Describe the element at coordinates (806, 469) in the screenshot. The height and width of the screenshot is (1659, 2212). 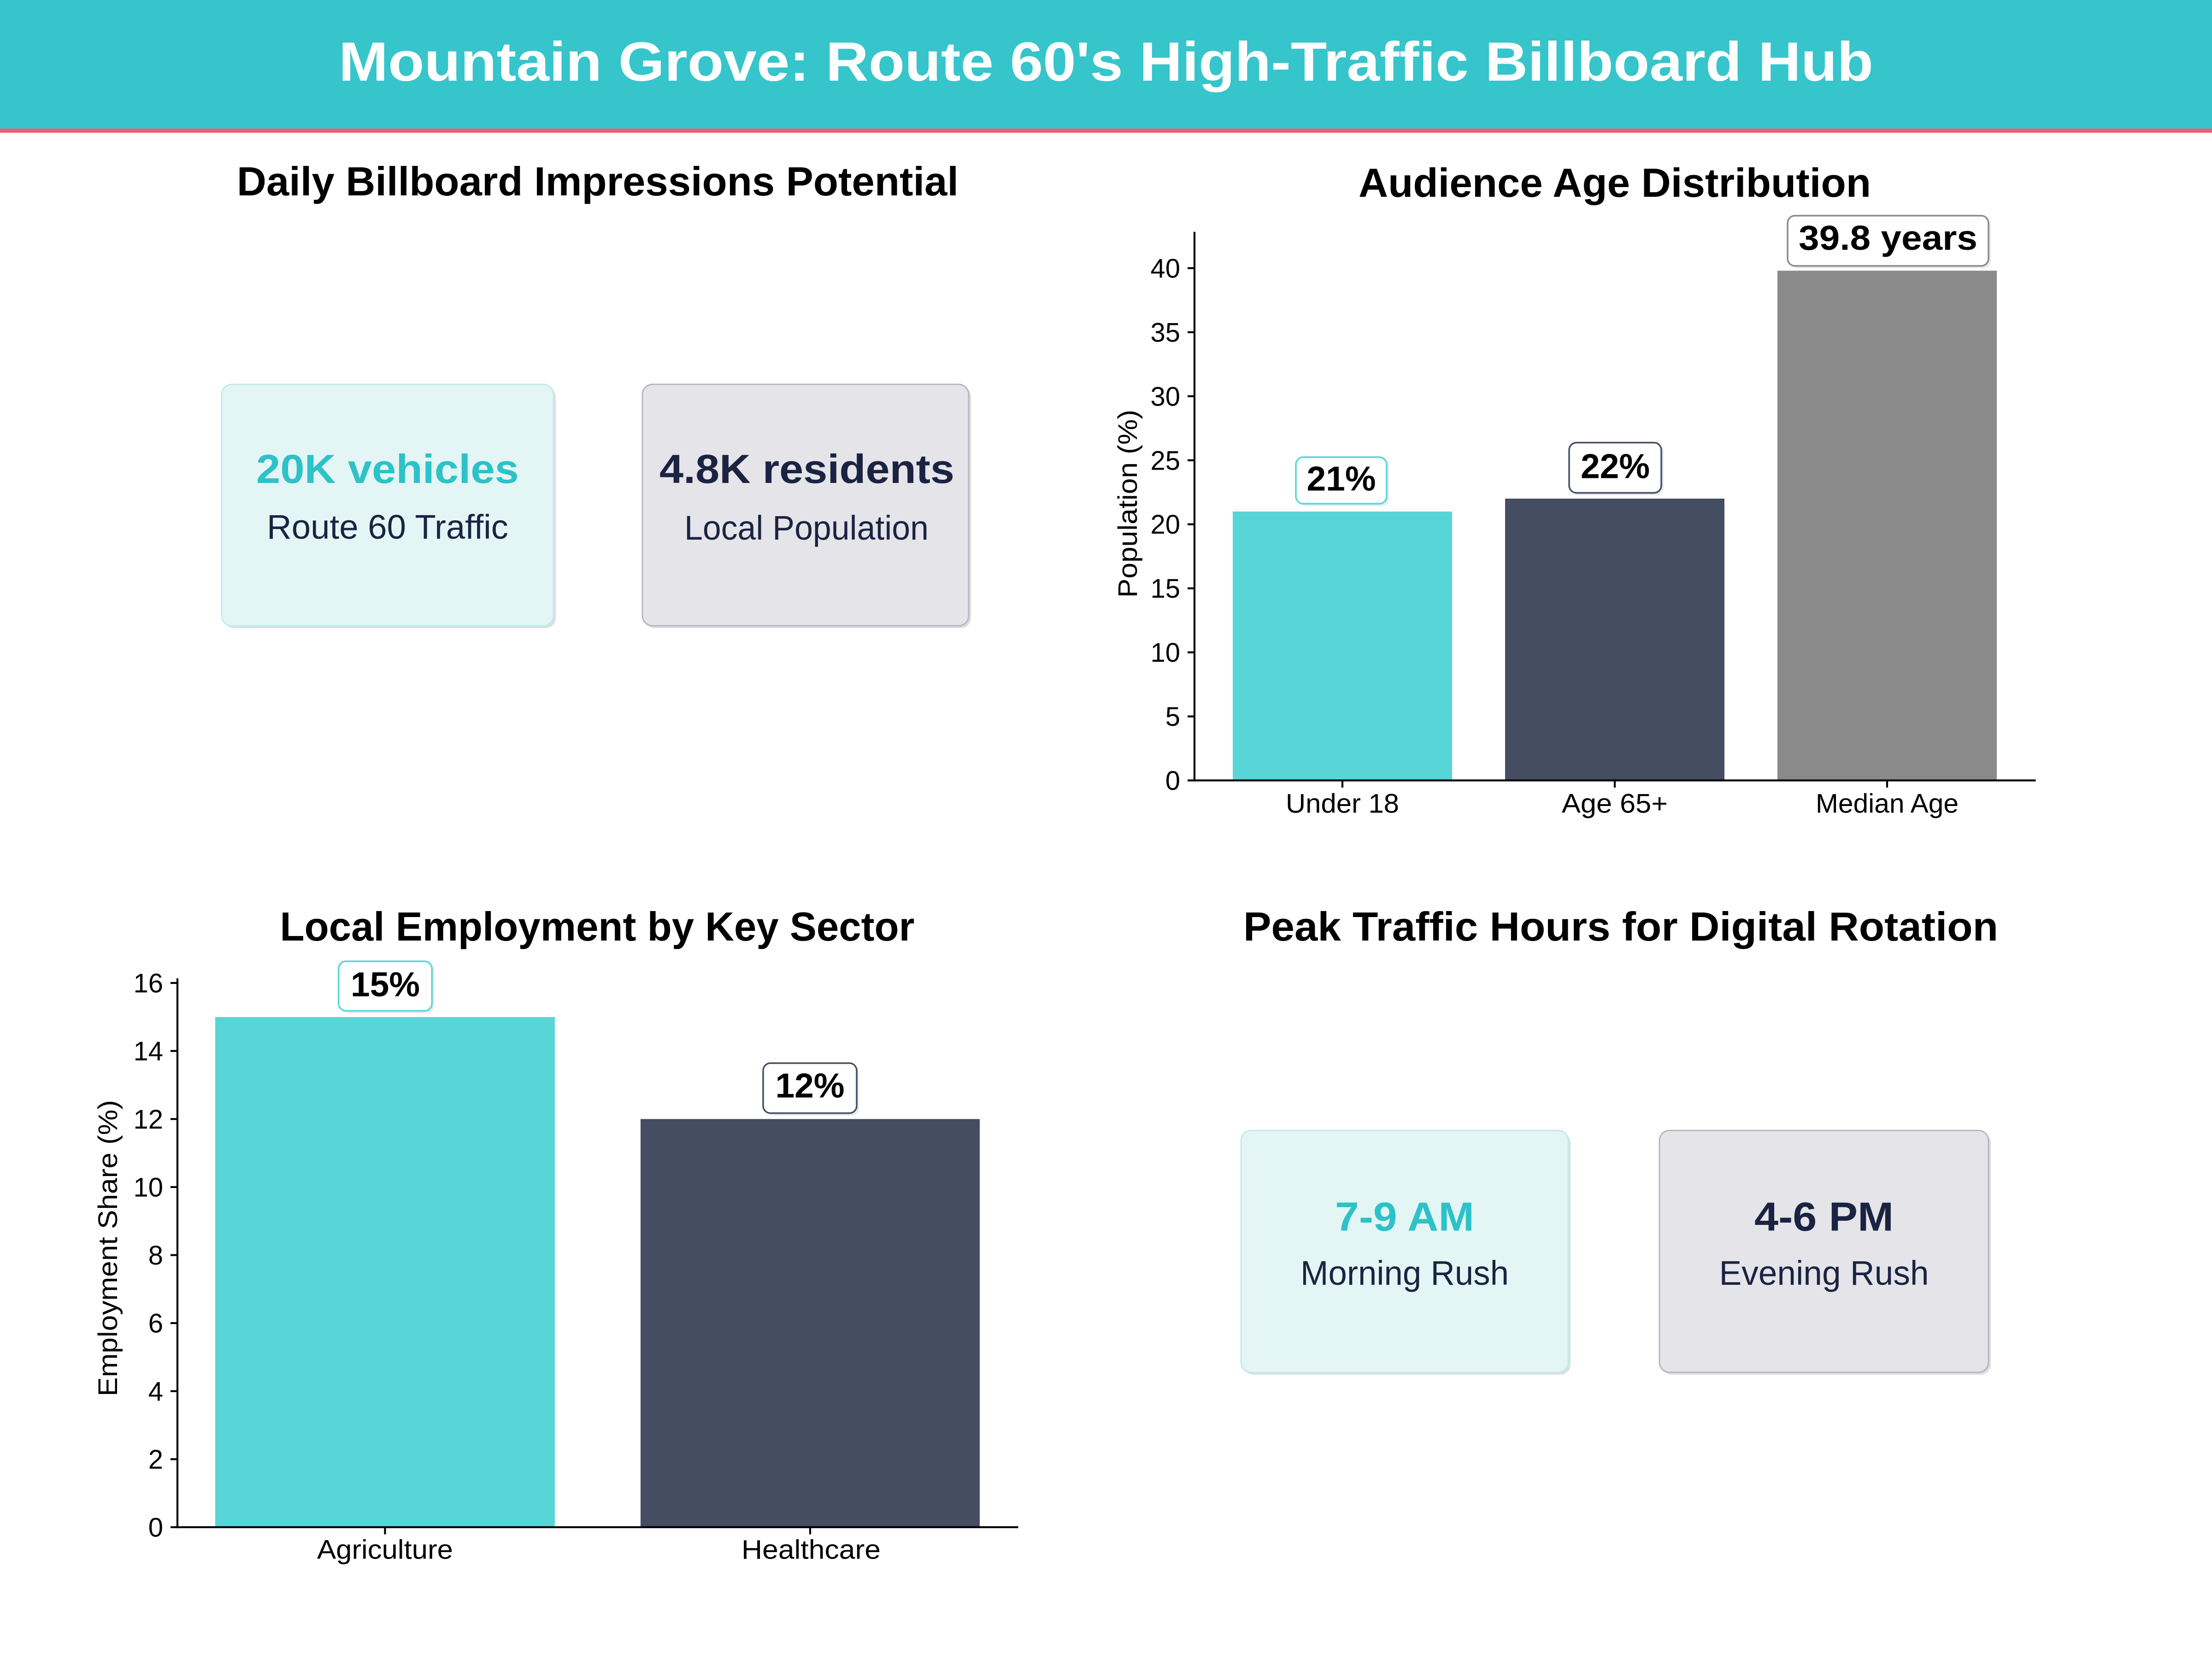
I see `svg-text: 4.8K residents` at that location.